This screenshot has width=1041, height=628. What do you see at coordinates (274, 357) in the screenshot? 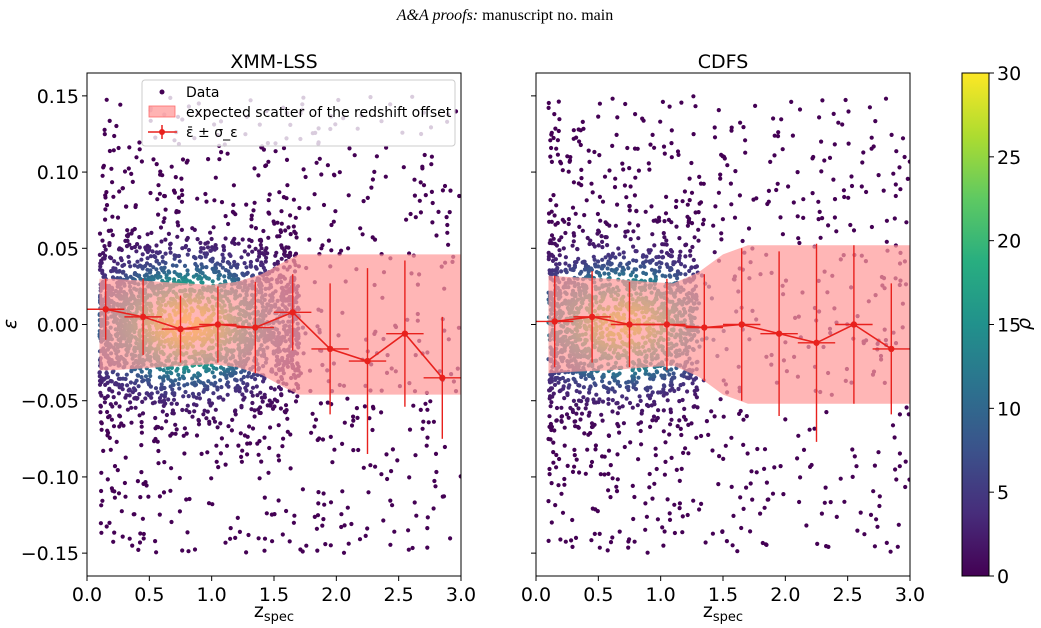
I see `binned-series` at bounding box center [274, 357].